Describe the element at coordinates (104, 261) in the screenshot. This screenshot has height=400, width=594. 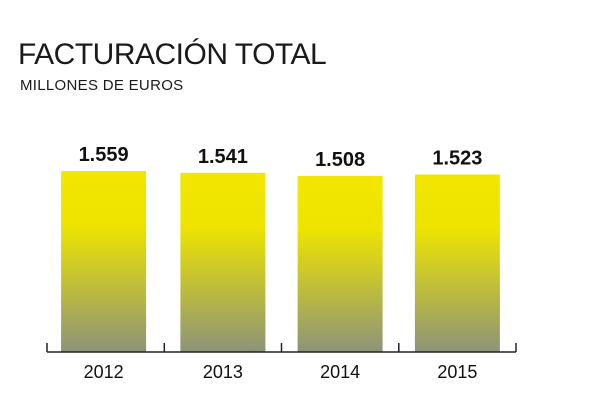
I see `bar-2012` at that location.